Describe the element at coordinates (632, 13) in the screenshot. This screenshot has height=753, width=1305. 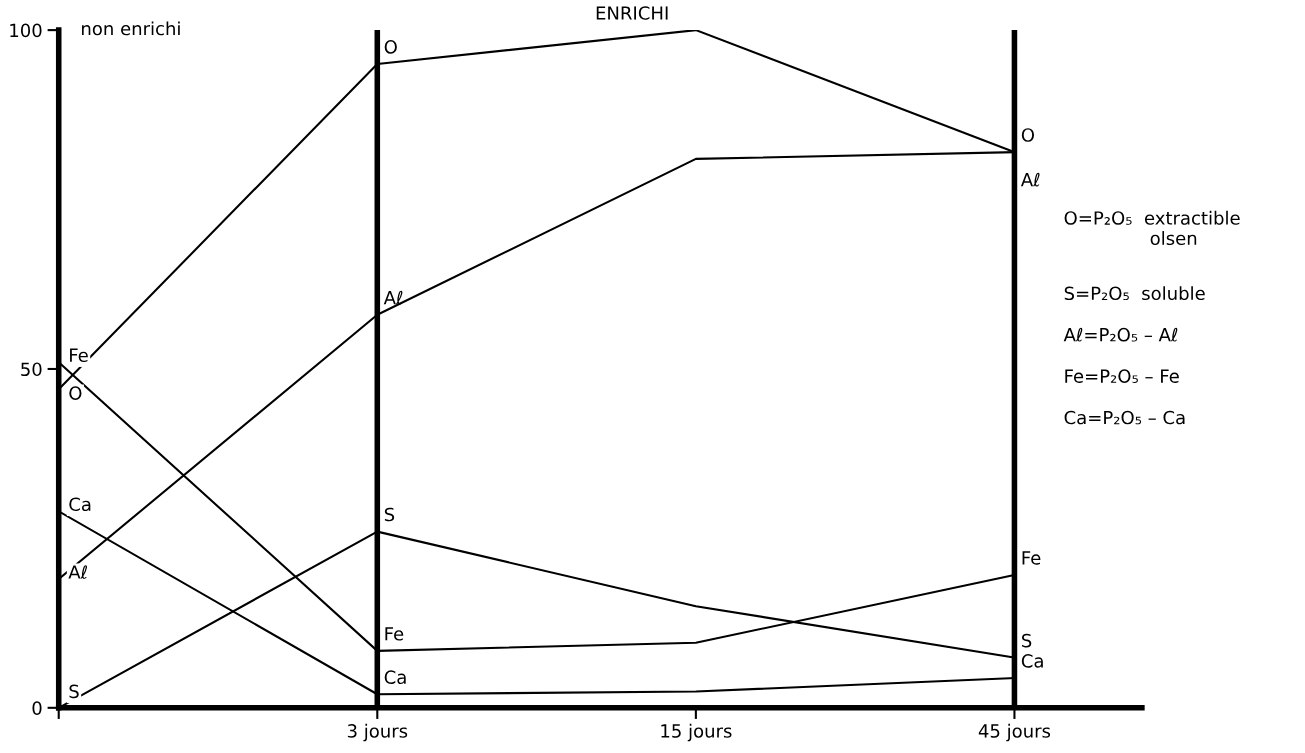
I see `text: ENRICHI` at that location.